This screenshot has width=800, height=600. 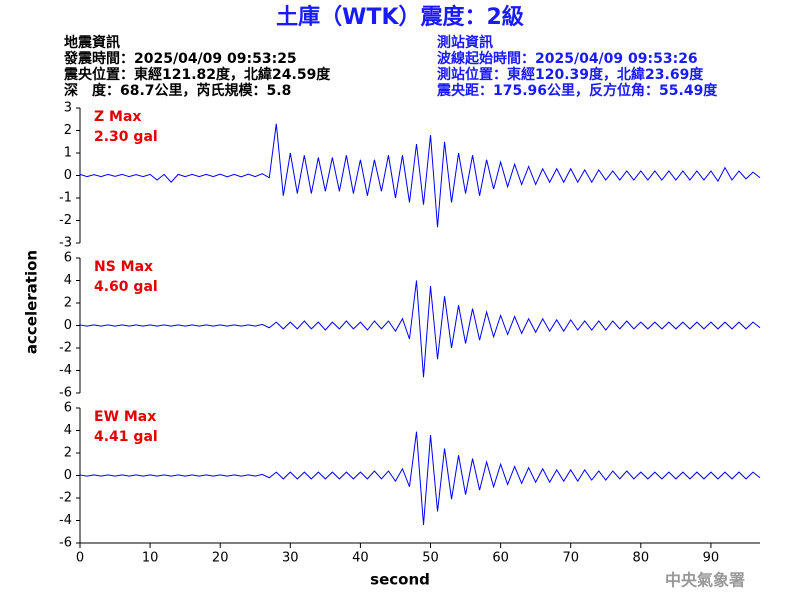 What do you see at coordinates (570, 558) in the screenshot?
I see `x-tick-label: 70` at bounding box center [570, 558].